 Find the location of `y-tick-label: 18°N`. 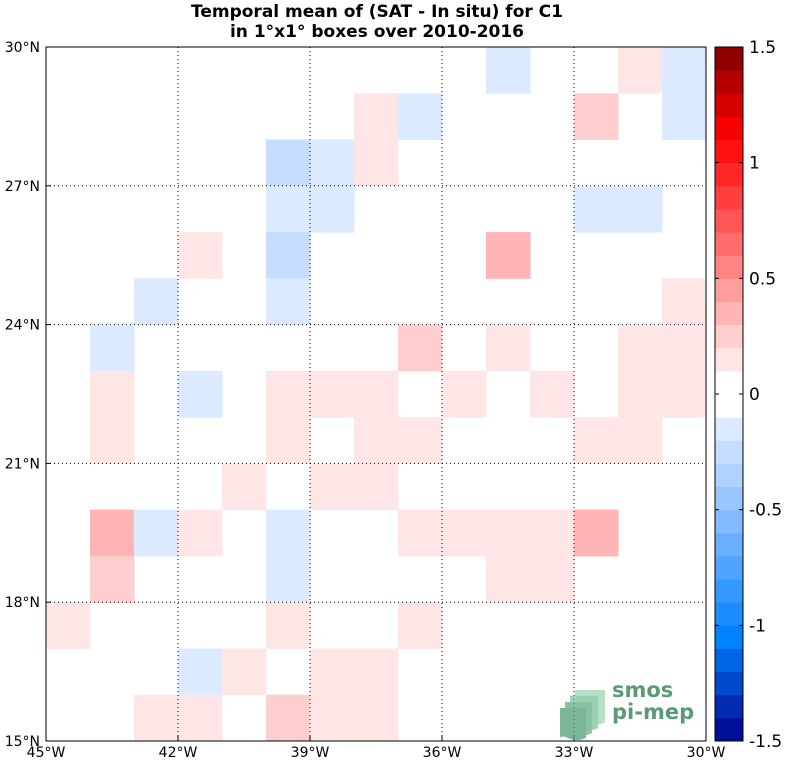

y-tick-label: 18°N is located at coordinates (22, 603).